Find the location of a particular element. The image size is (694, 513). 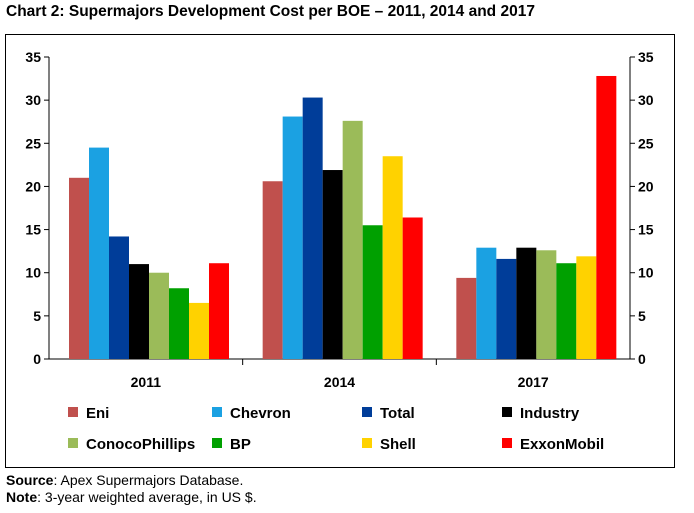

y-tick-label-left: 20 is located at coordinates (33, 186).